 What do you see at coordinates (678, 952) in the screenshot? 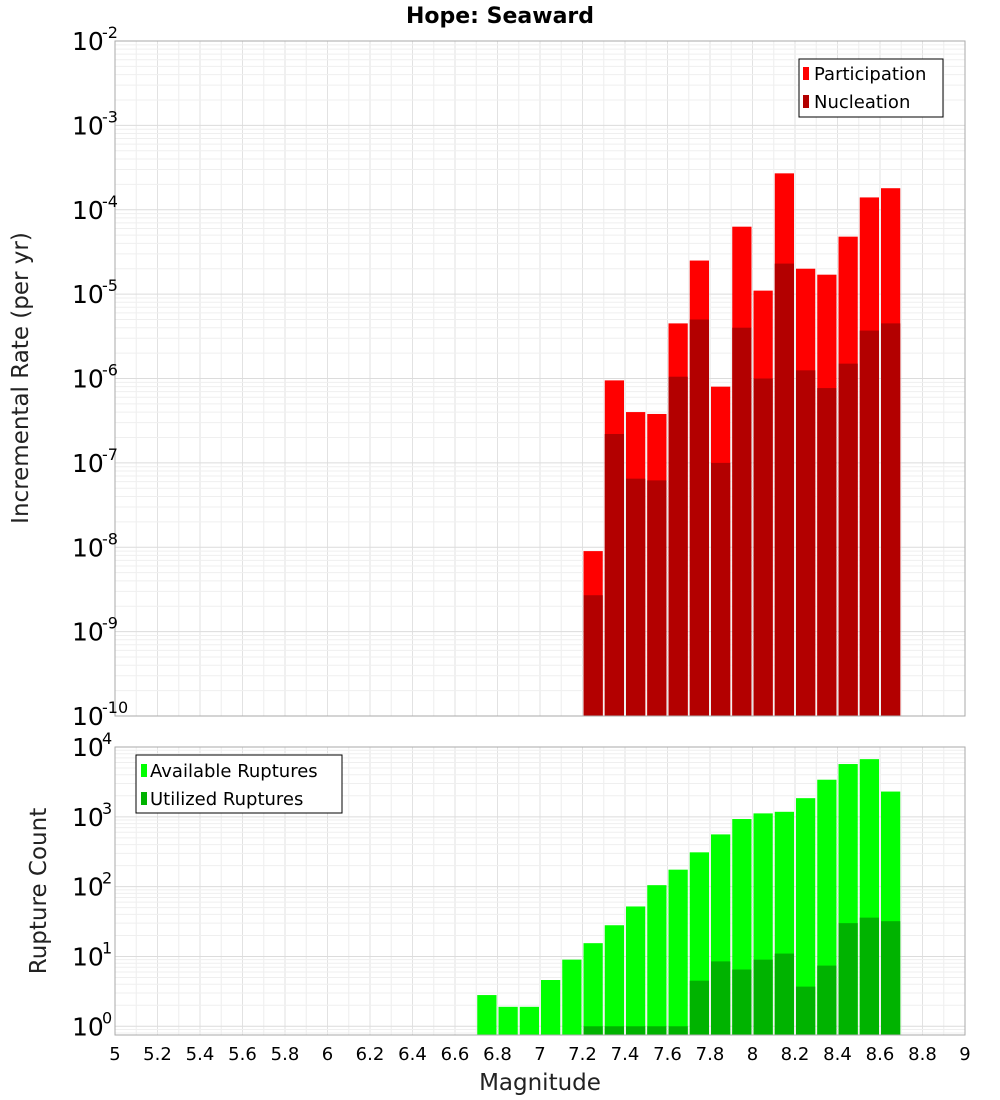
I see `bottom-available-ruptures-bar-7.65` at bounding box center [678, 952].